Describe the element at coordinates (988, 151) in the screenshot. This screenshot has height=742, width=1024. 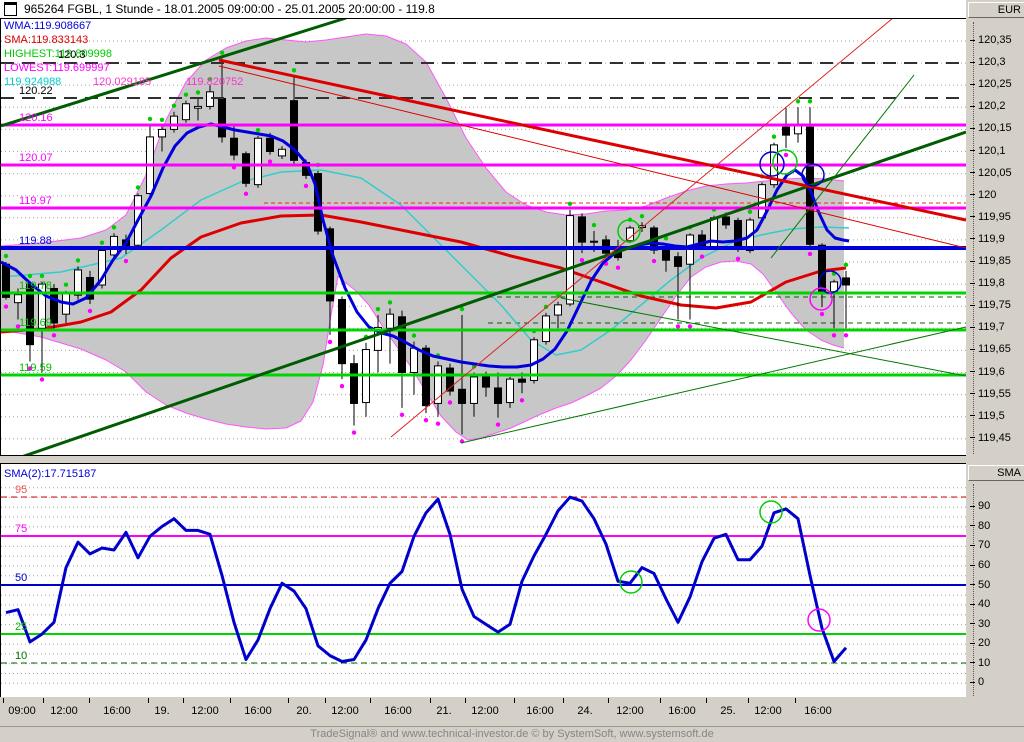
I see `price-axis-label: 120,1` at that location.